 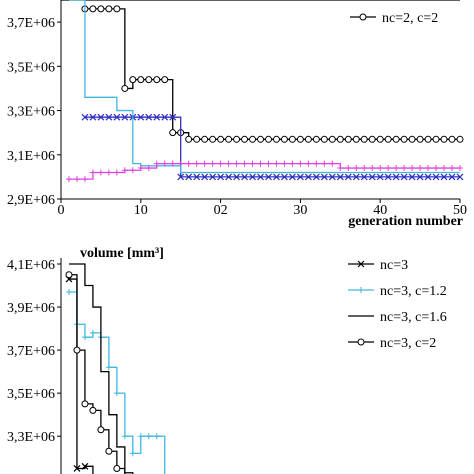 I want to click on series-line, so click(x=97, y=374).